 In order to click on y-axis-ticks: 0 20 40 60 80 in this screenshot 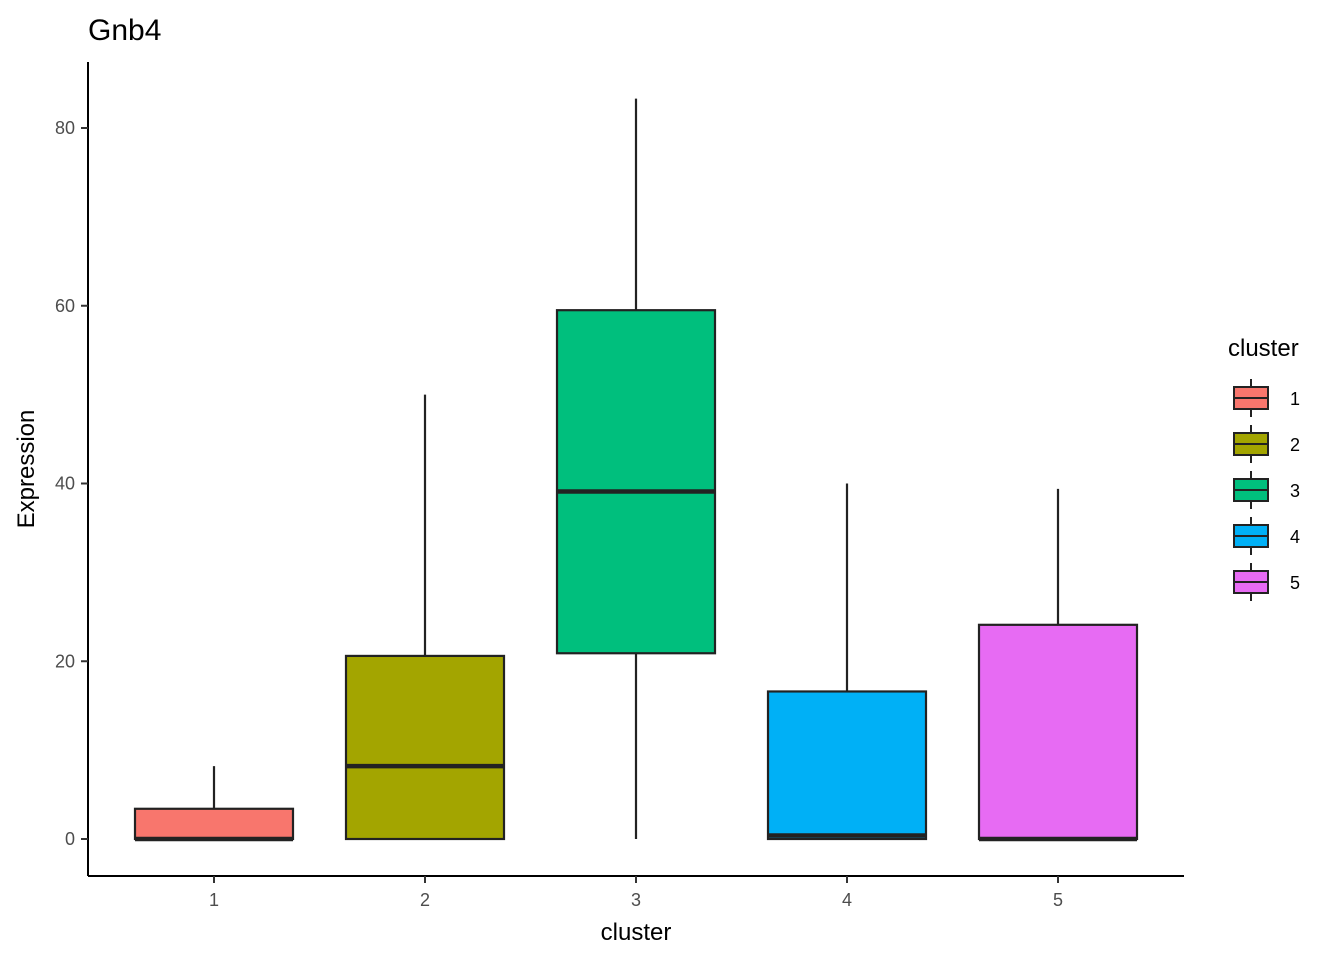, I will do `click(71, 483)`.